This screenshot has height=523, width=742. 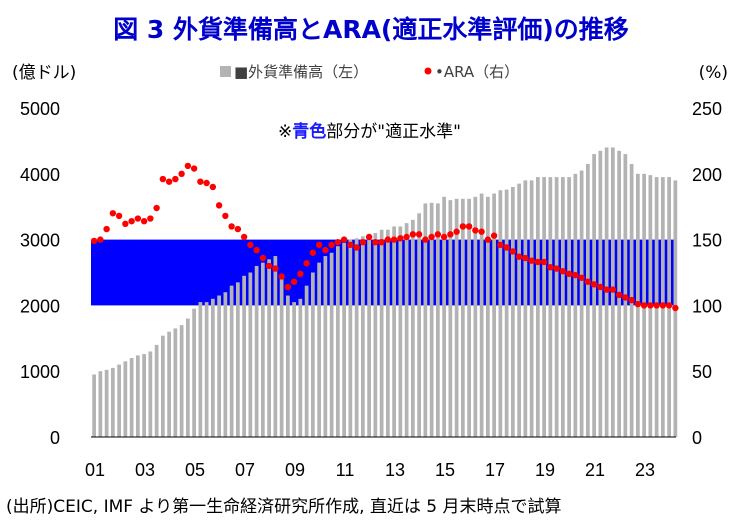 I want to click on right-tick-label: 50, so click(x=702, y=372).